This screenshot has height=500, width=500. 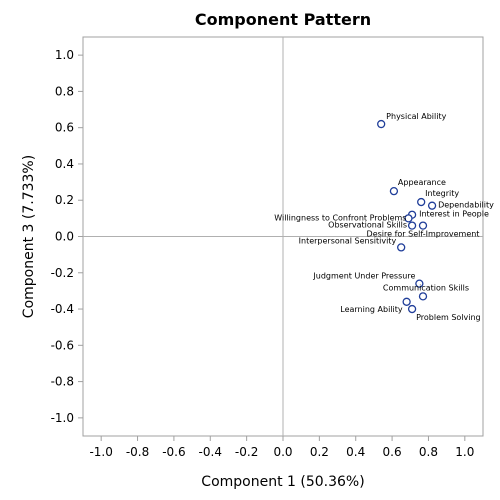 What do you see at coordinates (466, 205) in the screenshot?
I see `data-point-label: Dependability` at bounding box center [466, 205].